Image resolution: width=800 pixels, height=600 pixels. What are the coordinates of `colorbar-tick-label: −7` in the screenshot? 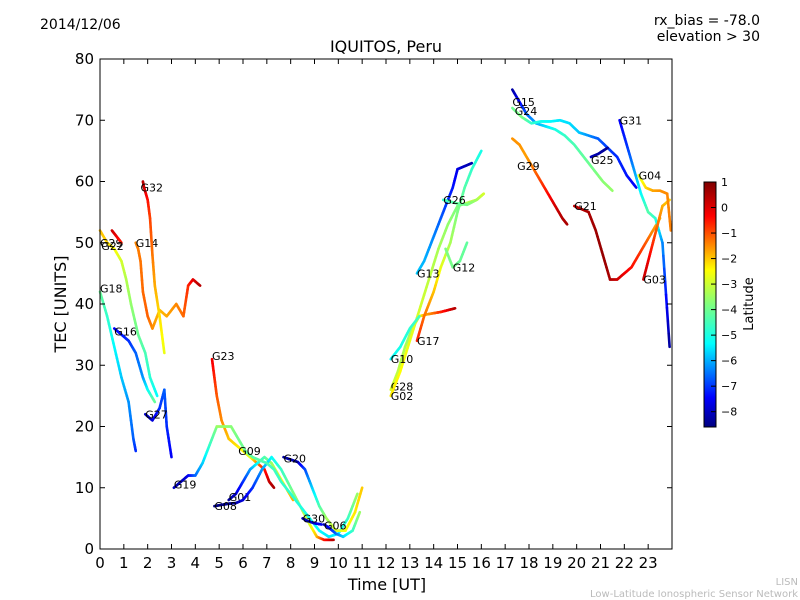 It's located at (729, 386).